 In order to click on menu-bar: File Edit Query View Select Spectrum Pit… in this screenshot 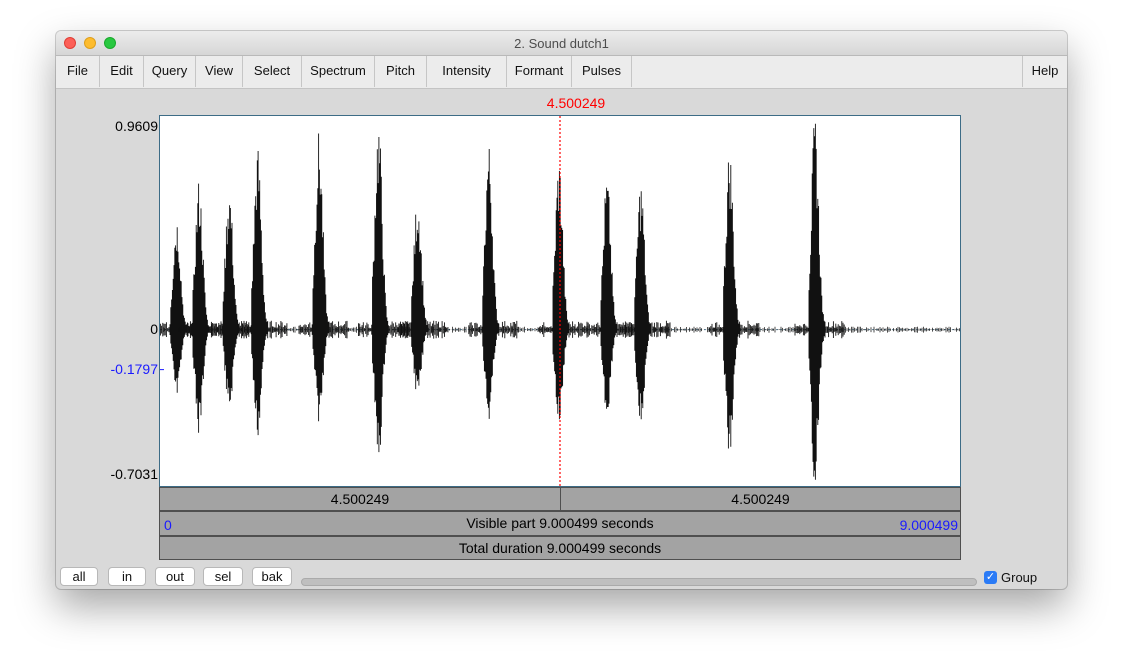, I will do `click(561, 72)`.